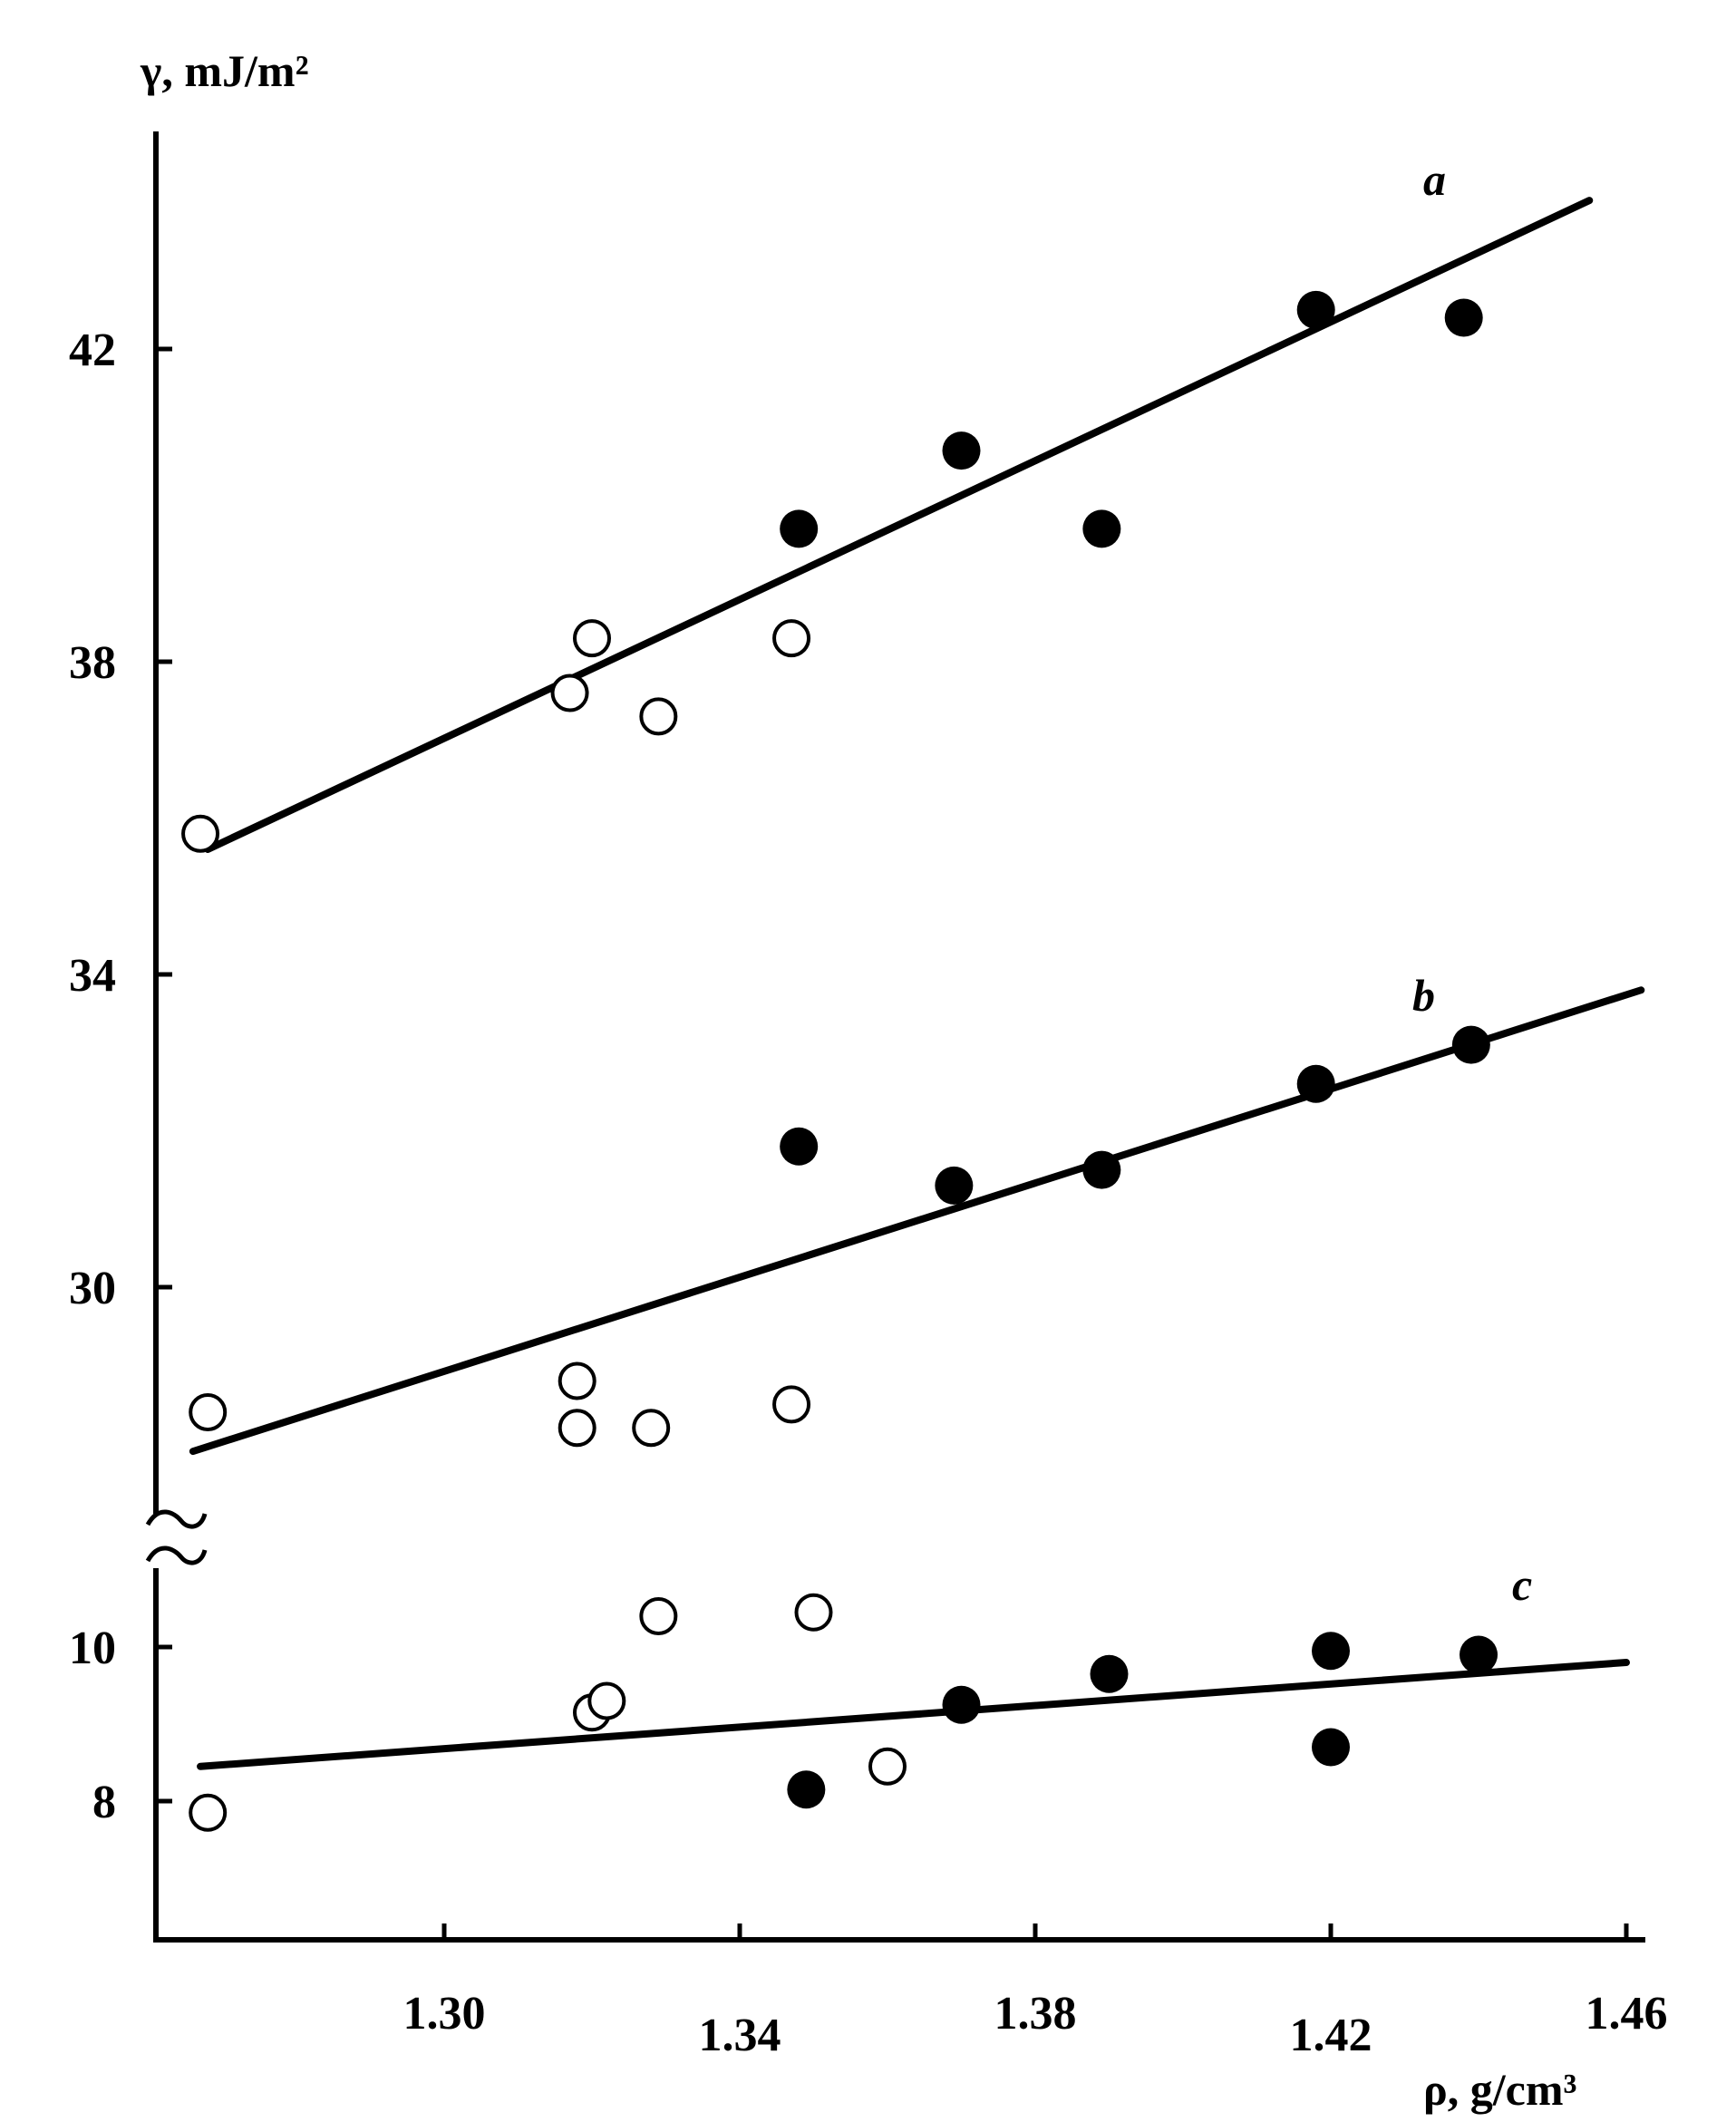 The width and height of the screenshot is (1736, 2122). I want to click on y-tick-label: 8, so click(104, 1803).